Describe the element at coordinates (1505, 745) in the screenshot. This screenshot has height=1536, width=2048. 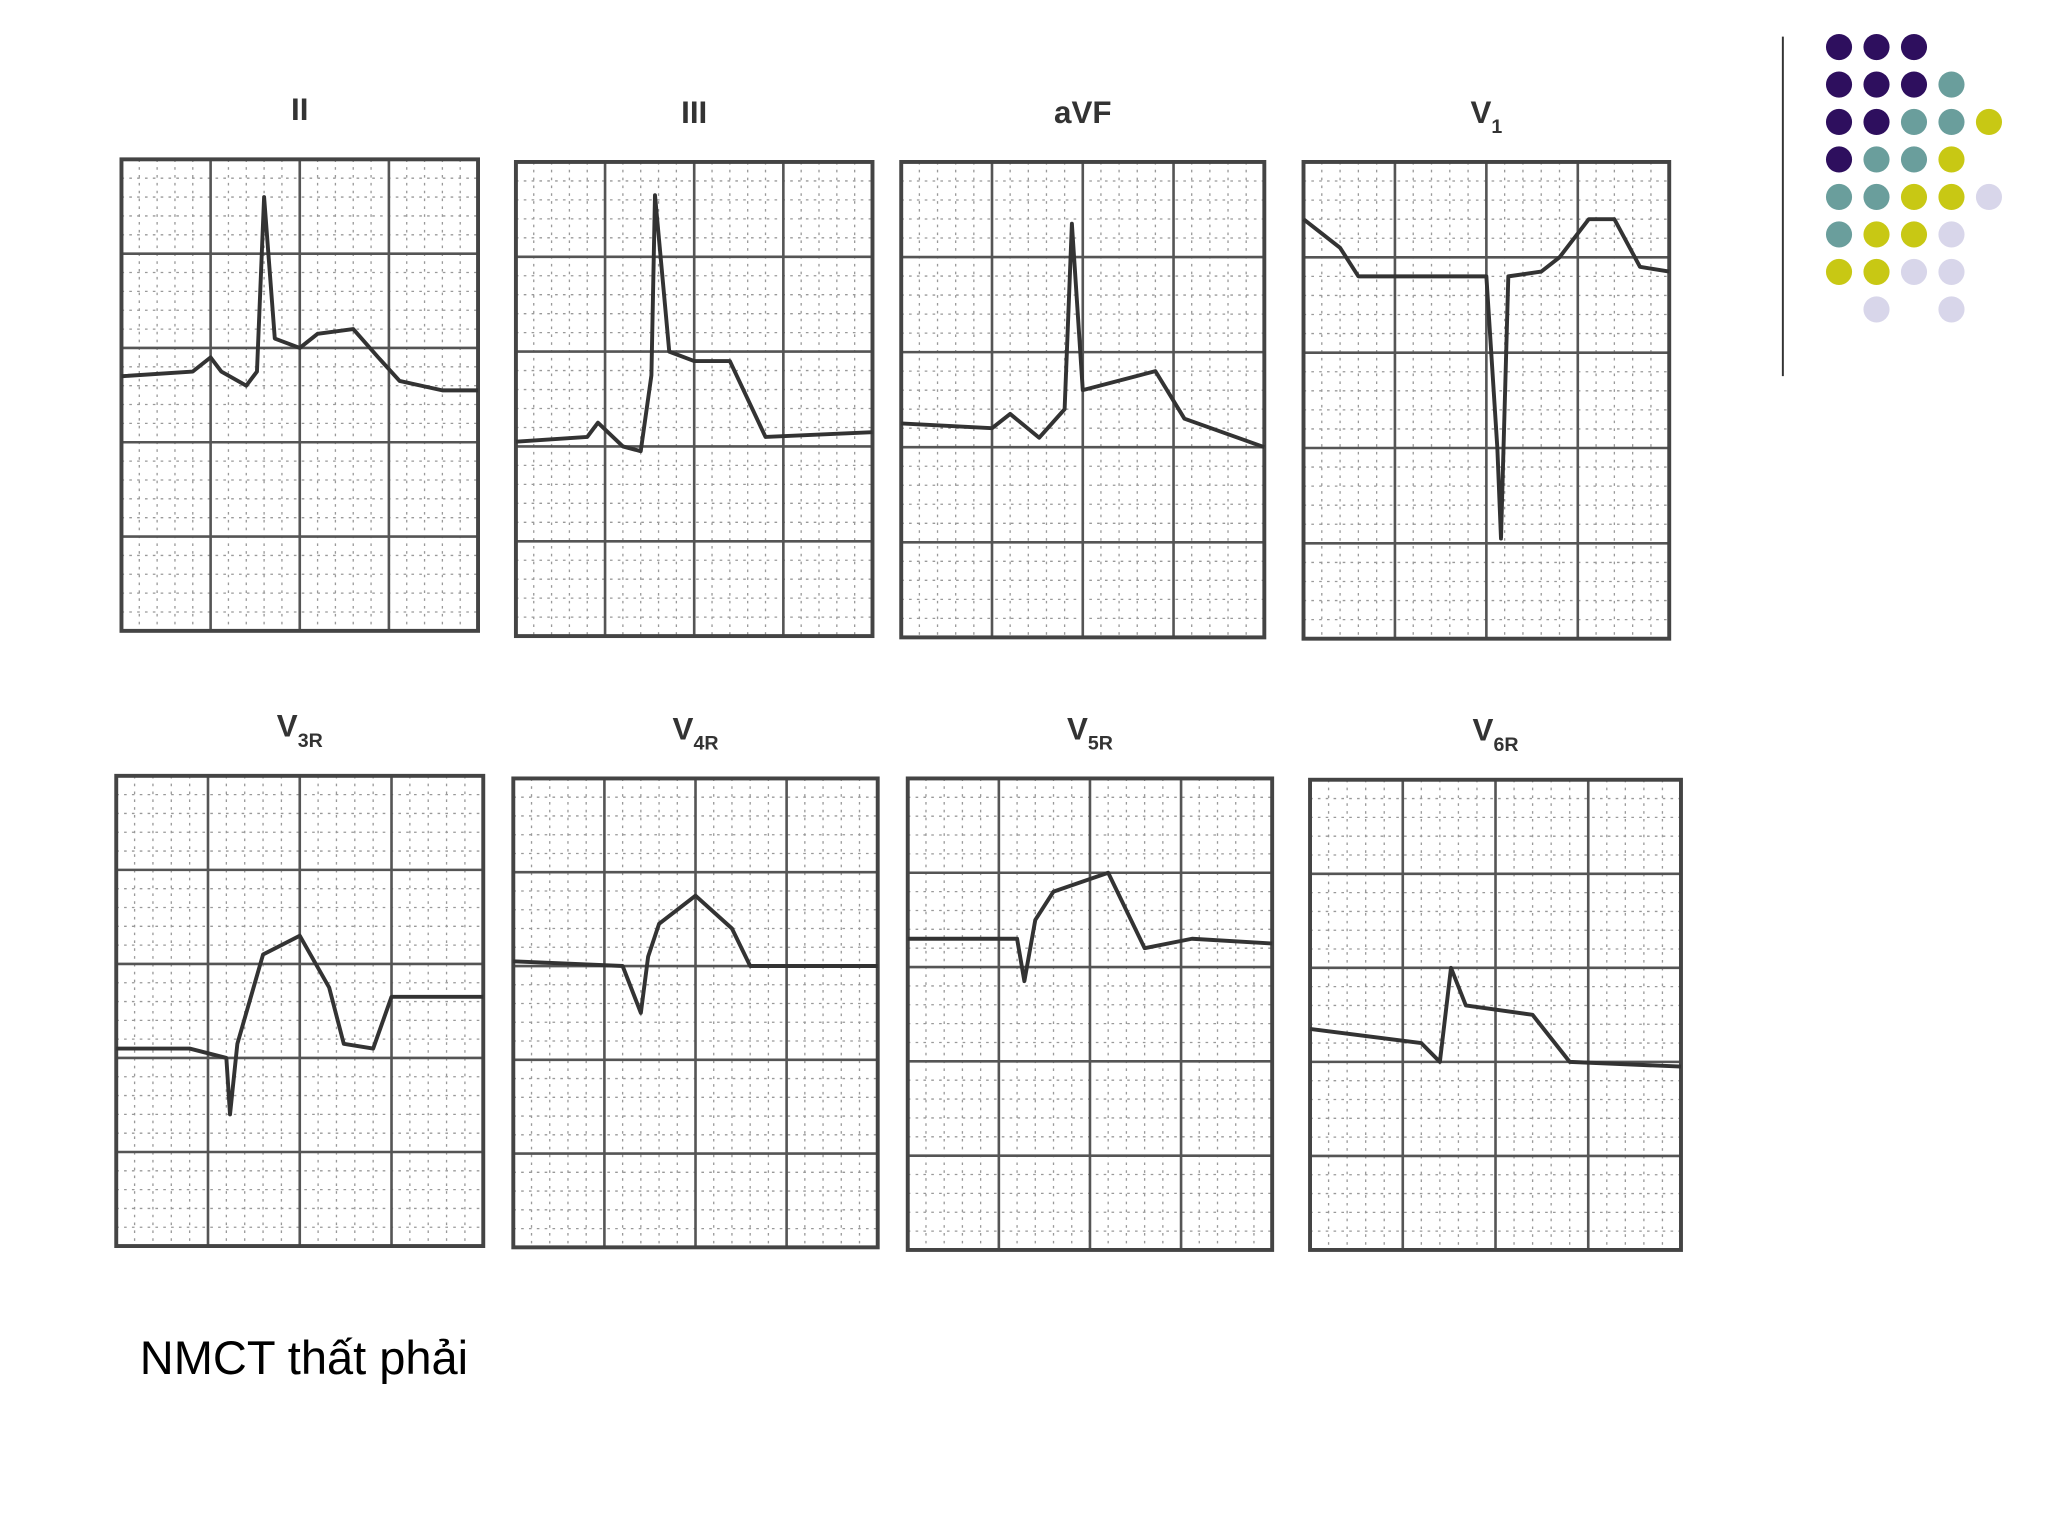
I see `lead-subscript: 6R` at that location.